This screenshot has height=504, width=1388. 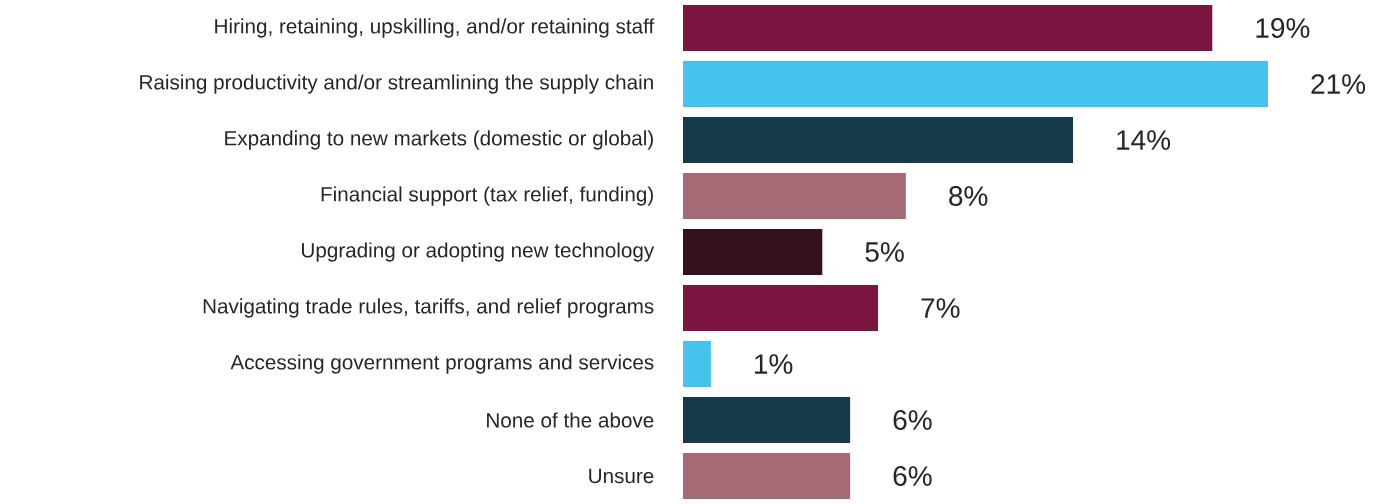 I want to click on data-label: 21%, so click(x=1338, y=84).